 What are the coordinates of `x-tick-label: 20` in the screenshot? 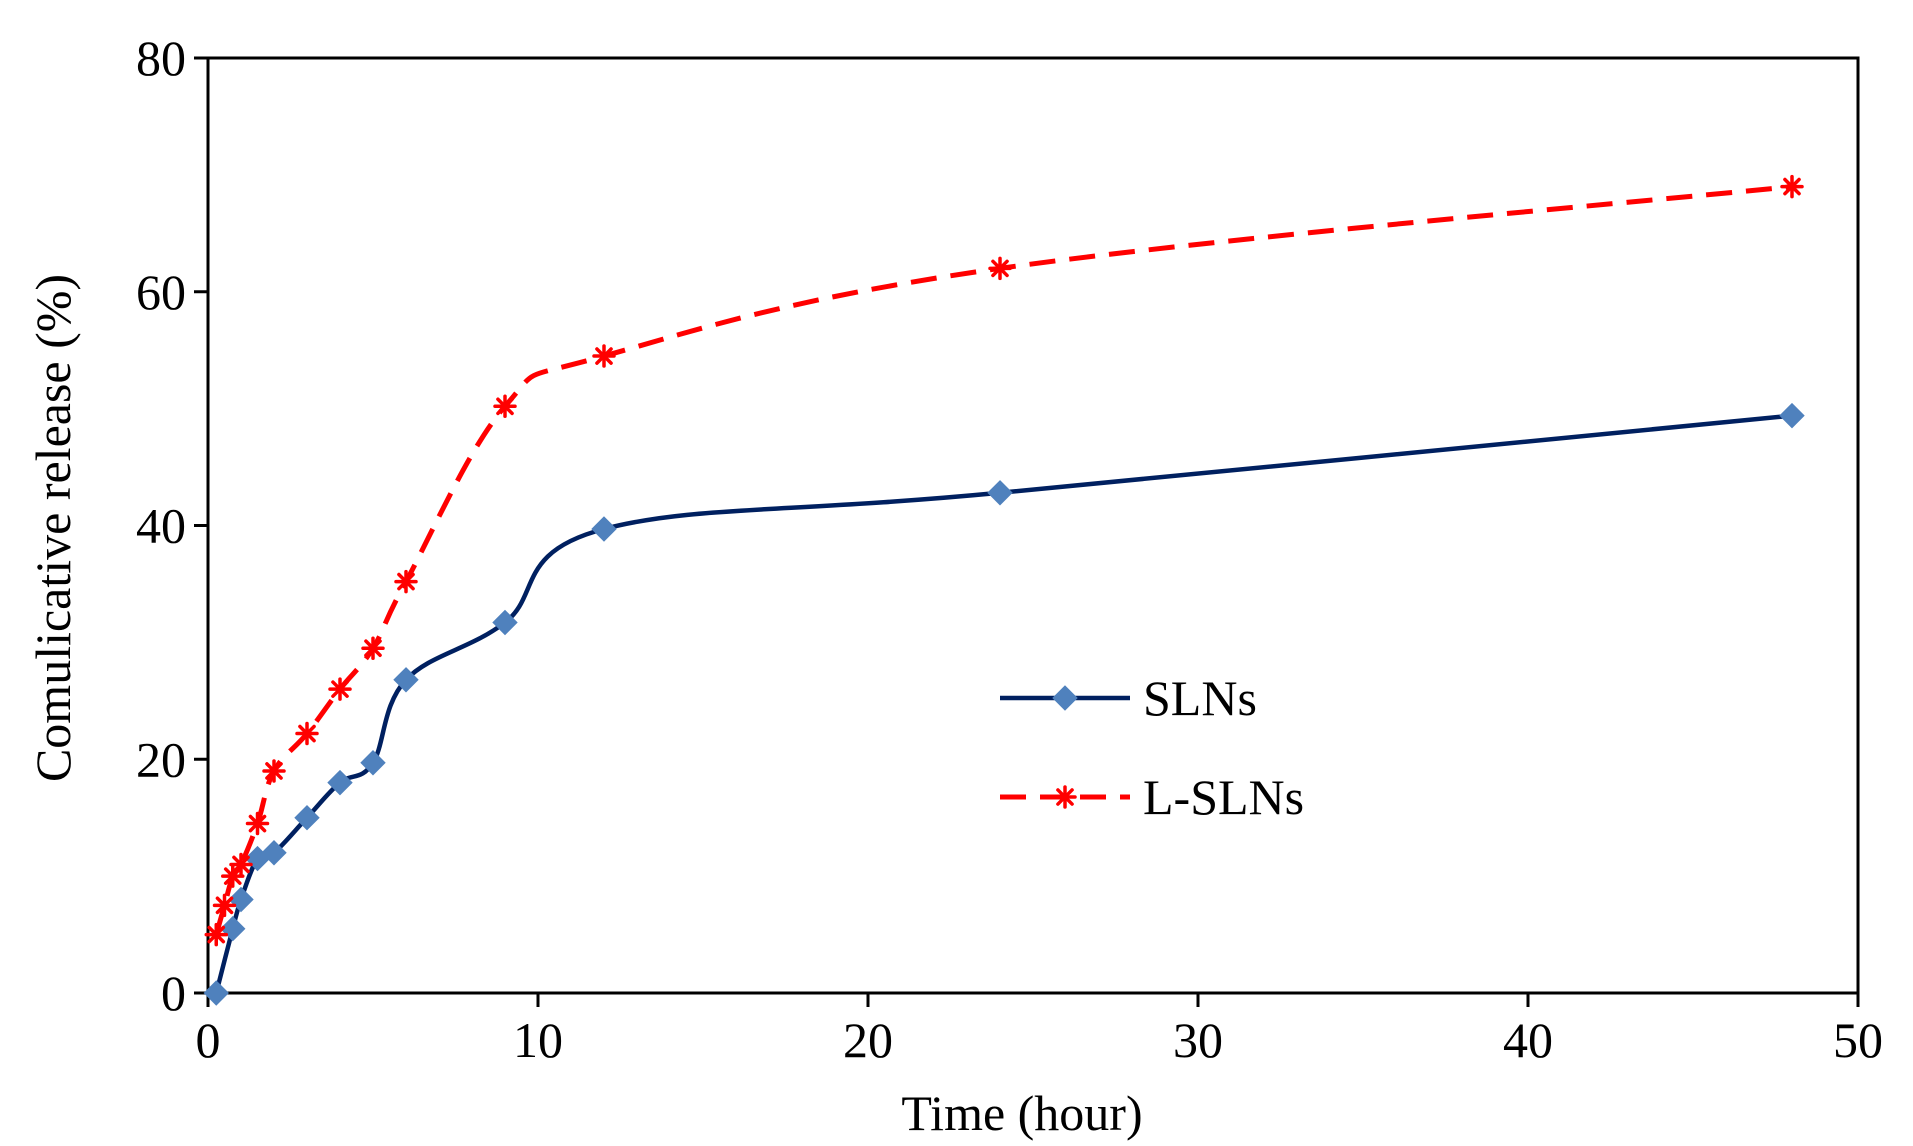 It's located at (868, 1040).